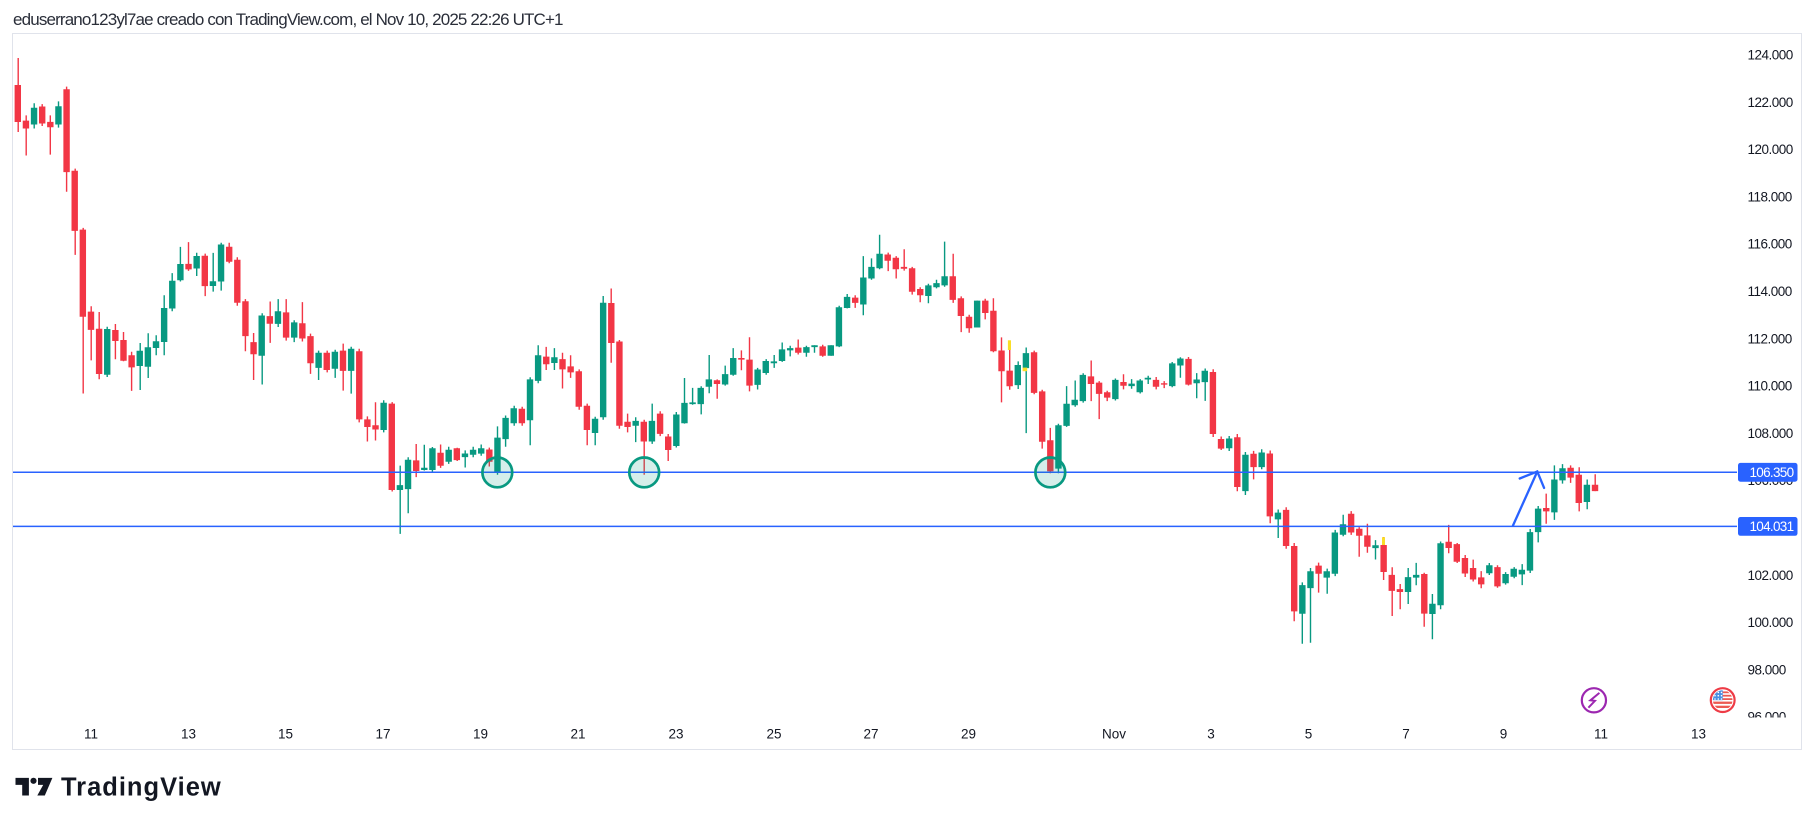 The width and height of the screenshot is (1815, 825). I want to click on svg-text: 104.031, so click(1772, 526).